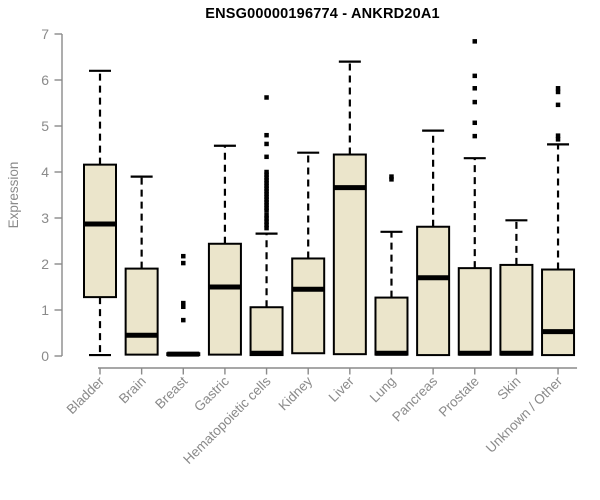  I want to click on boxplot-hematopoietic-cells, so click(266, 226).